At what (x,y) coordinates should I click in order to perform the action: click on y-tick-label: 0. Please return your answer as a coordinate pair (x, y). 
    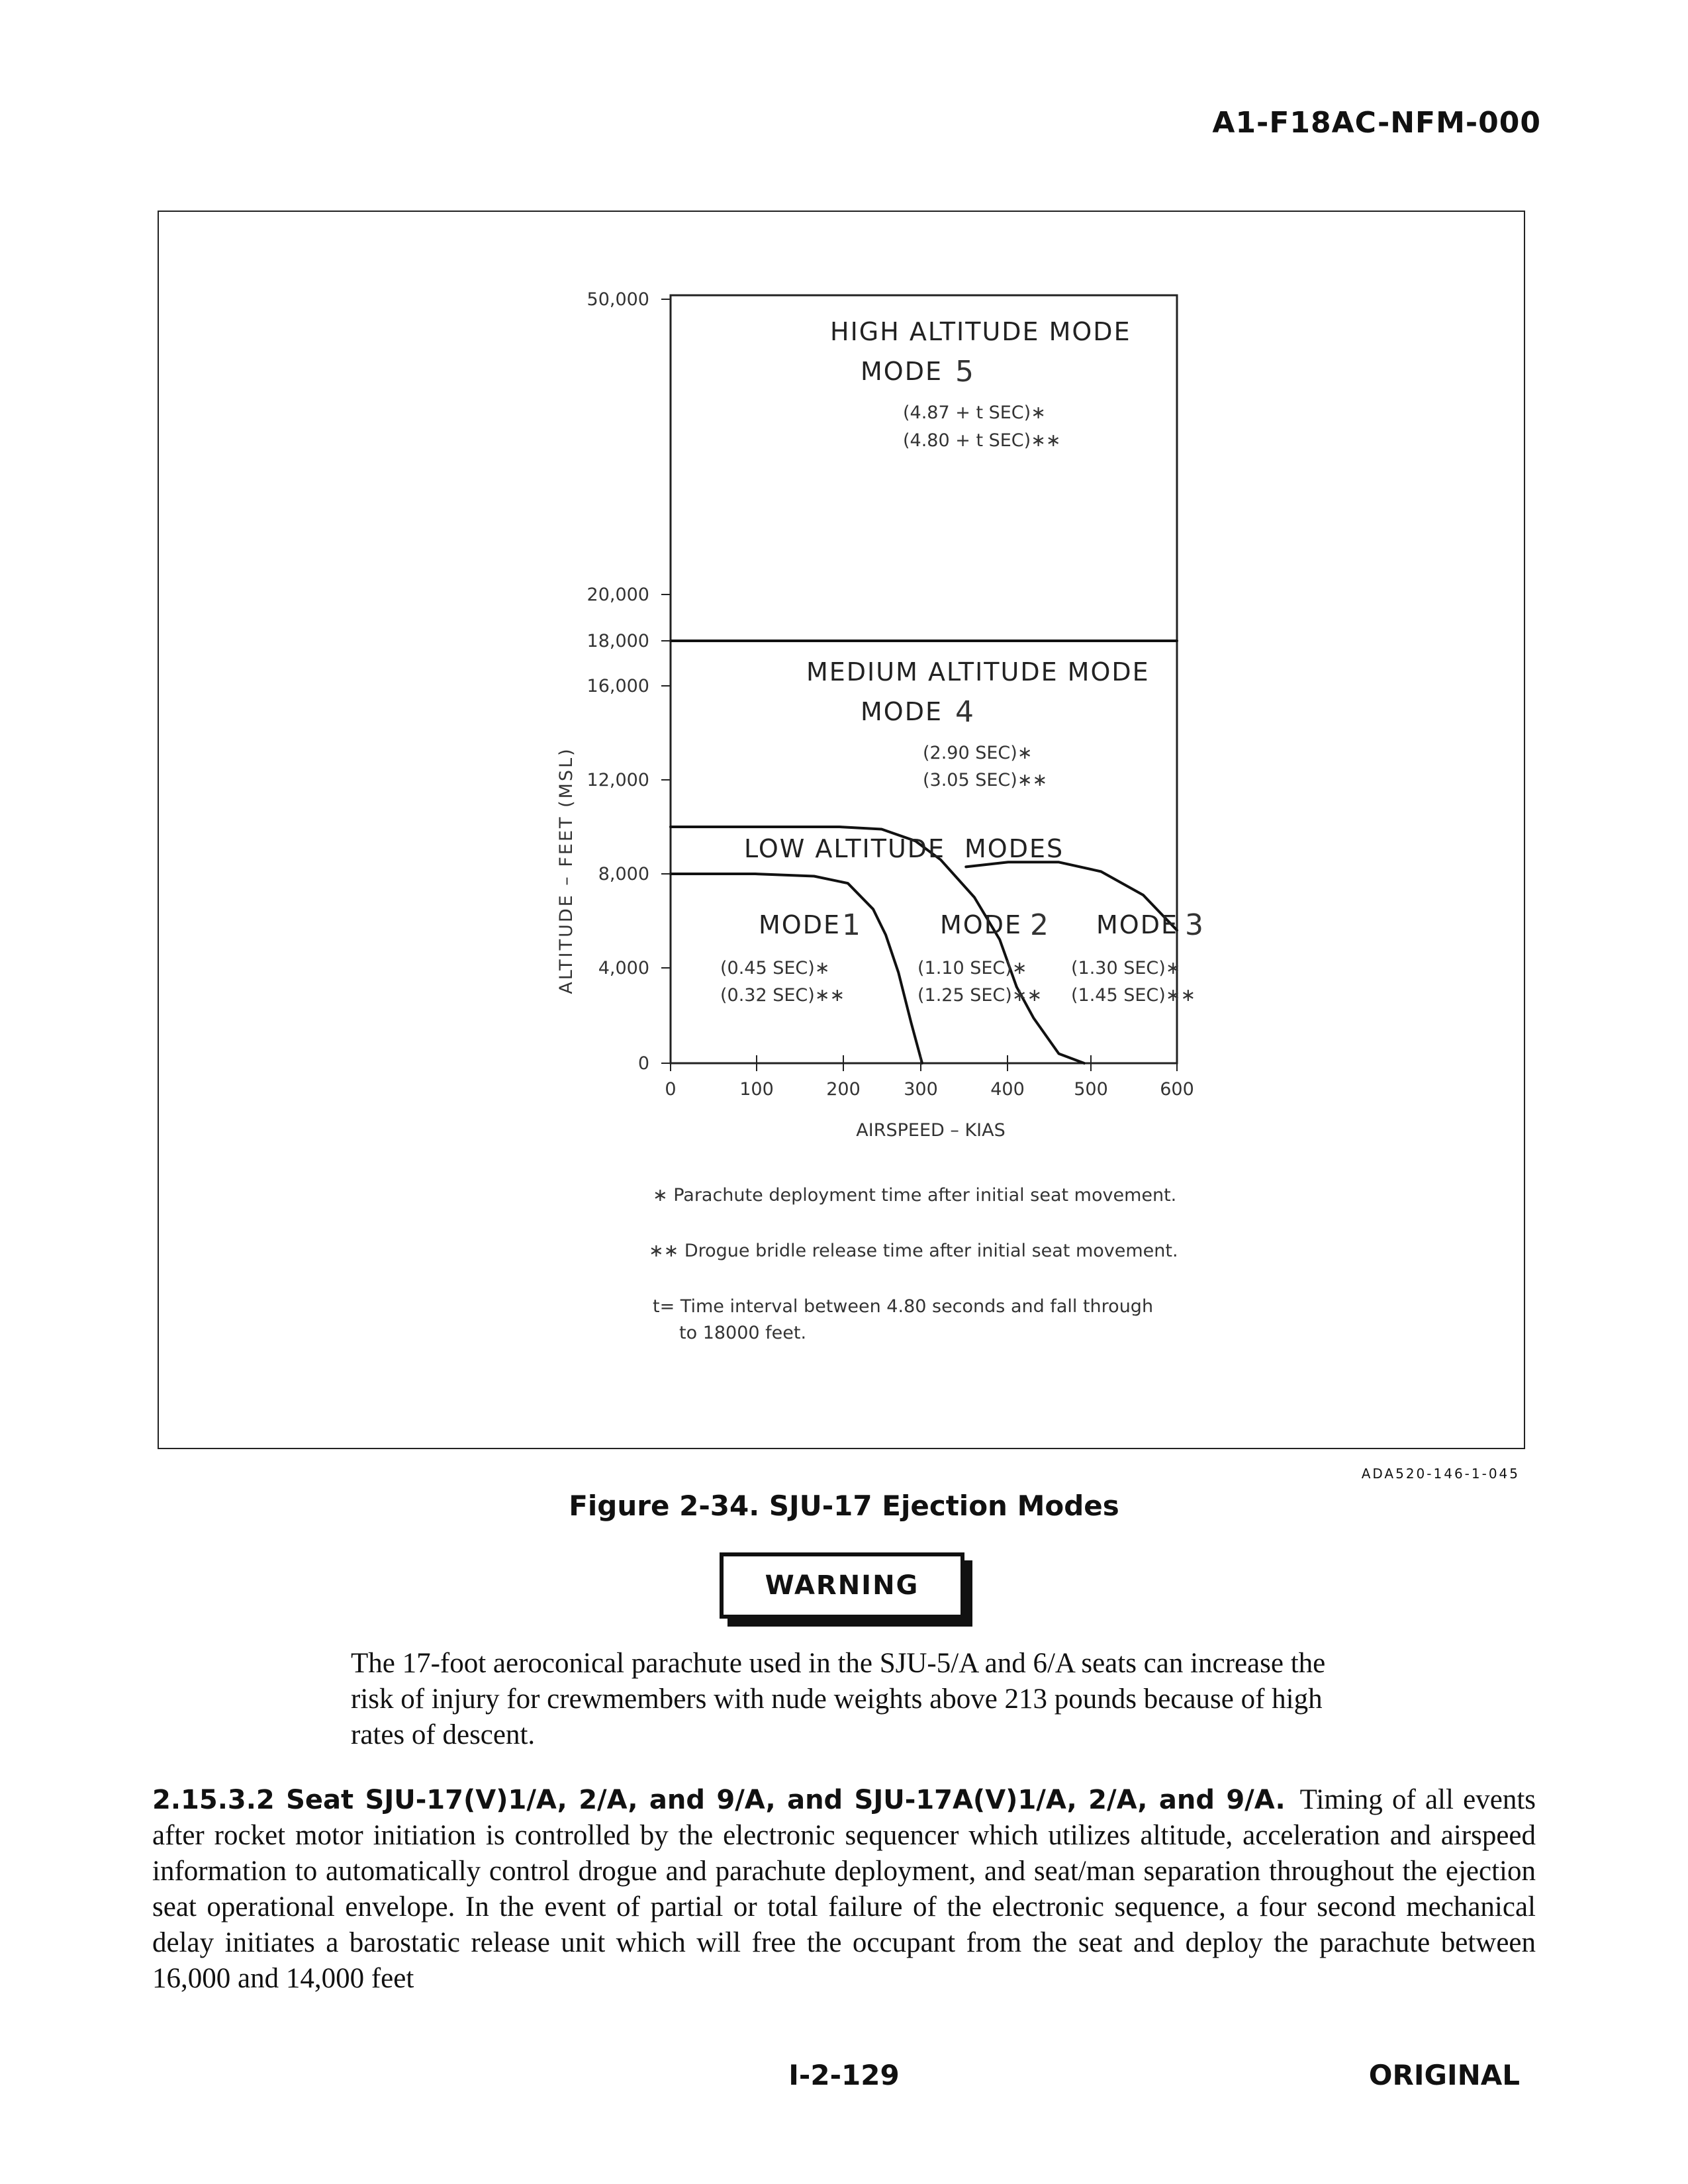
    Looking at the image, I should click on (643, 1063).